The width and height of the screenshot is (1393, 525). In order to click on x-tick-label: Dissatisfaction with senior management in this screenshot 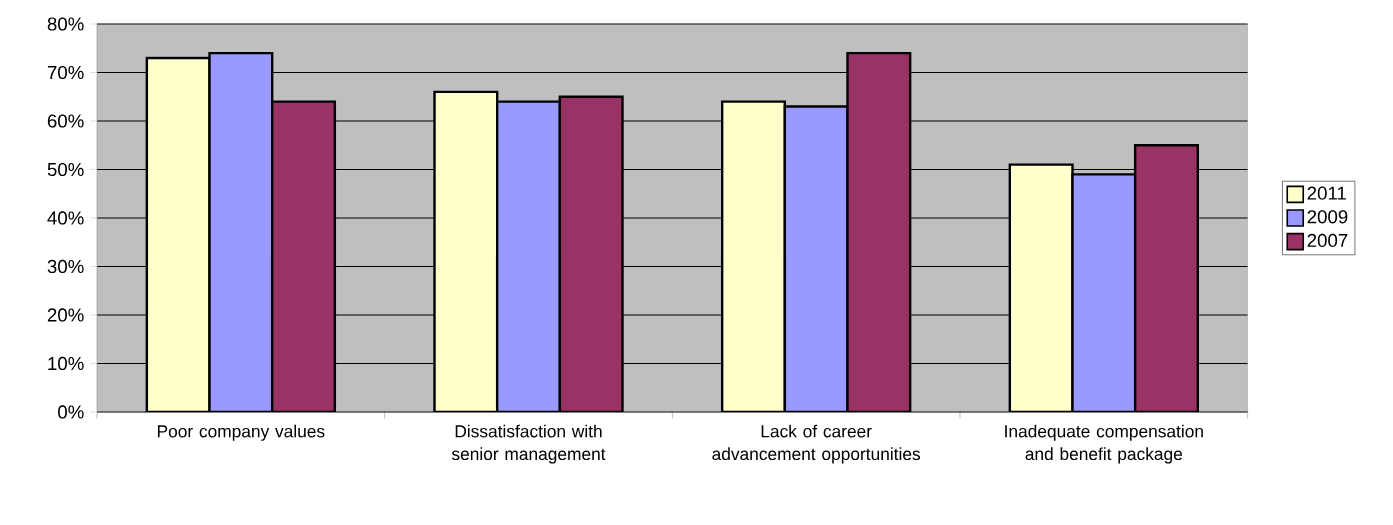, I will do `click(528, 444)`.